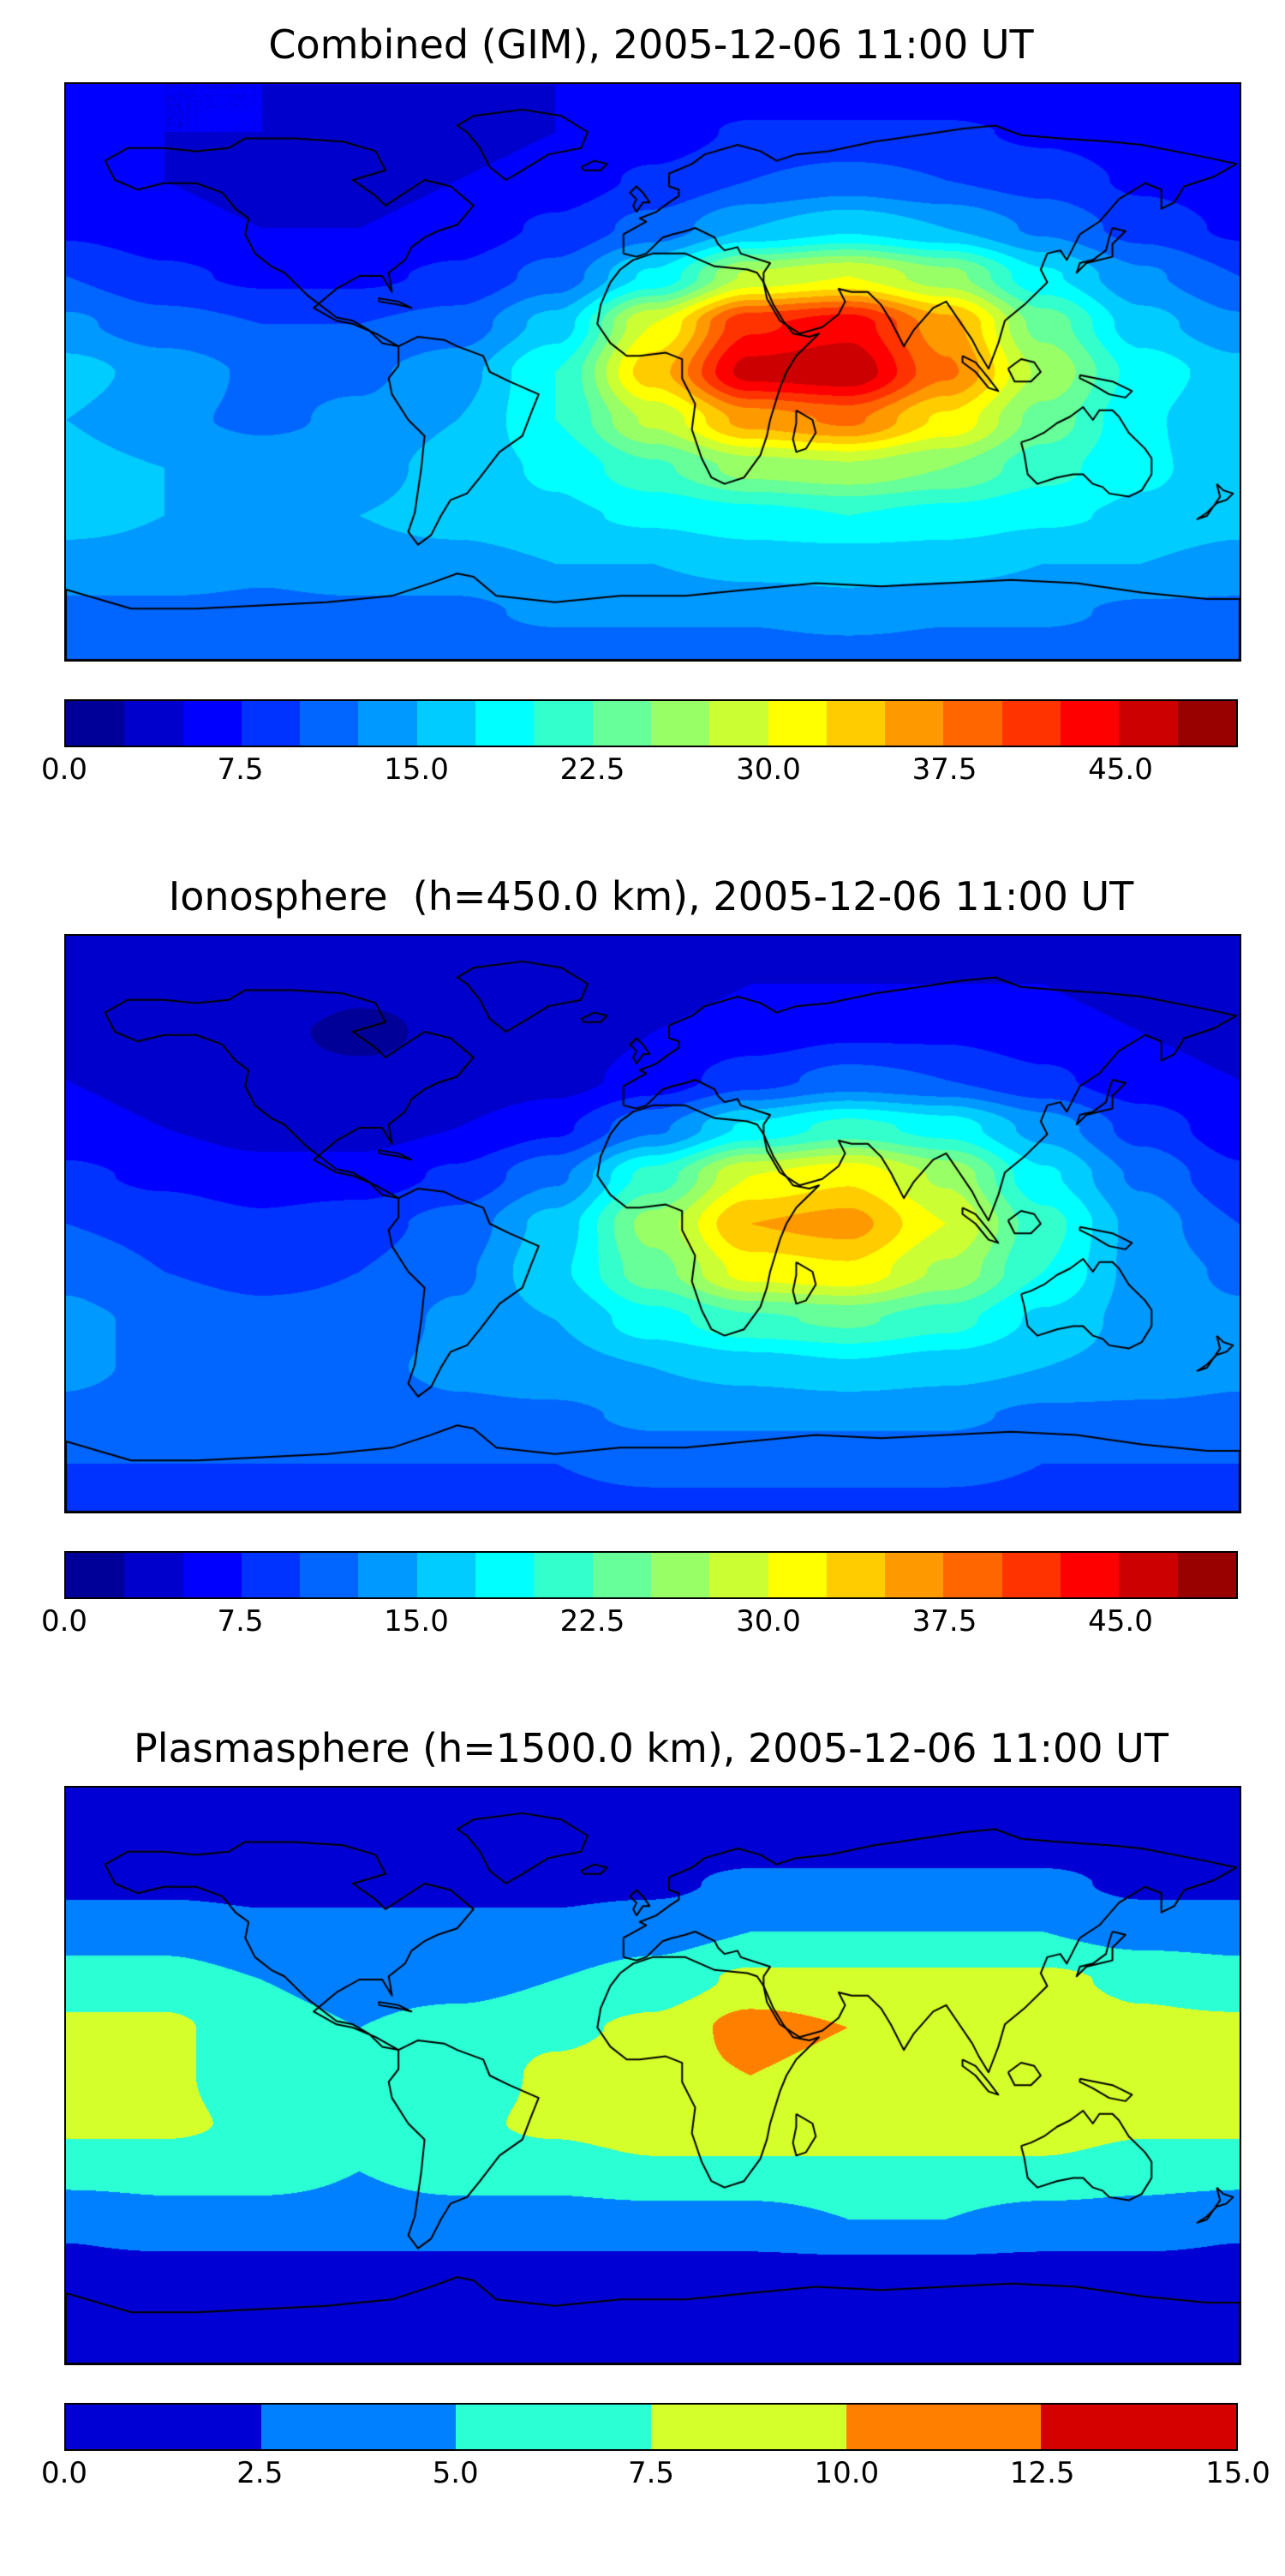 This screenshot has width=1285, height=2576. What do you see at coordinates (1042, 2473) in the screenshot?
I see `colorbar-tick-label: 12.5` at bounding box center [1042, 2473].